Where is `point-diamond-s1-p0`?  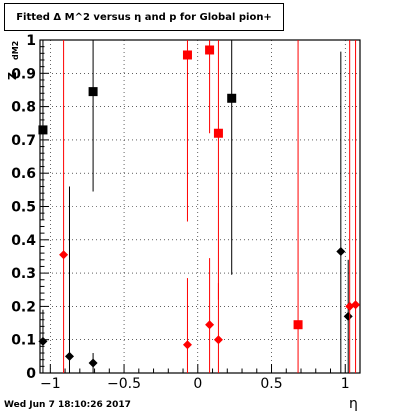 point-diamond-s1-p0 is located at coordinates (43, 341).